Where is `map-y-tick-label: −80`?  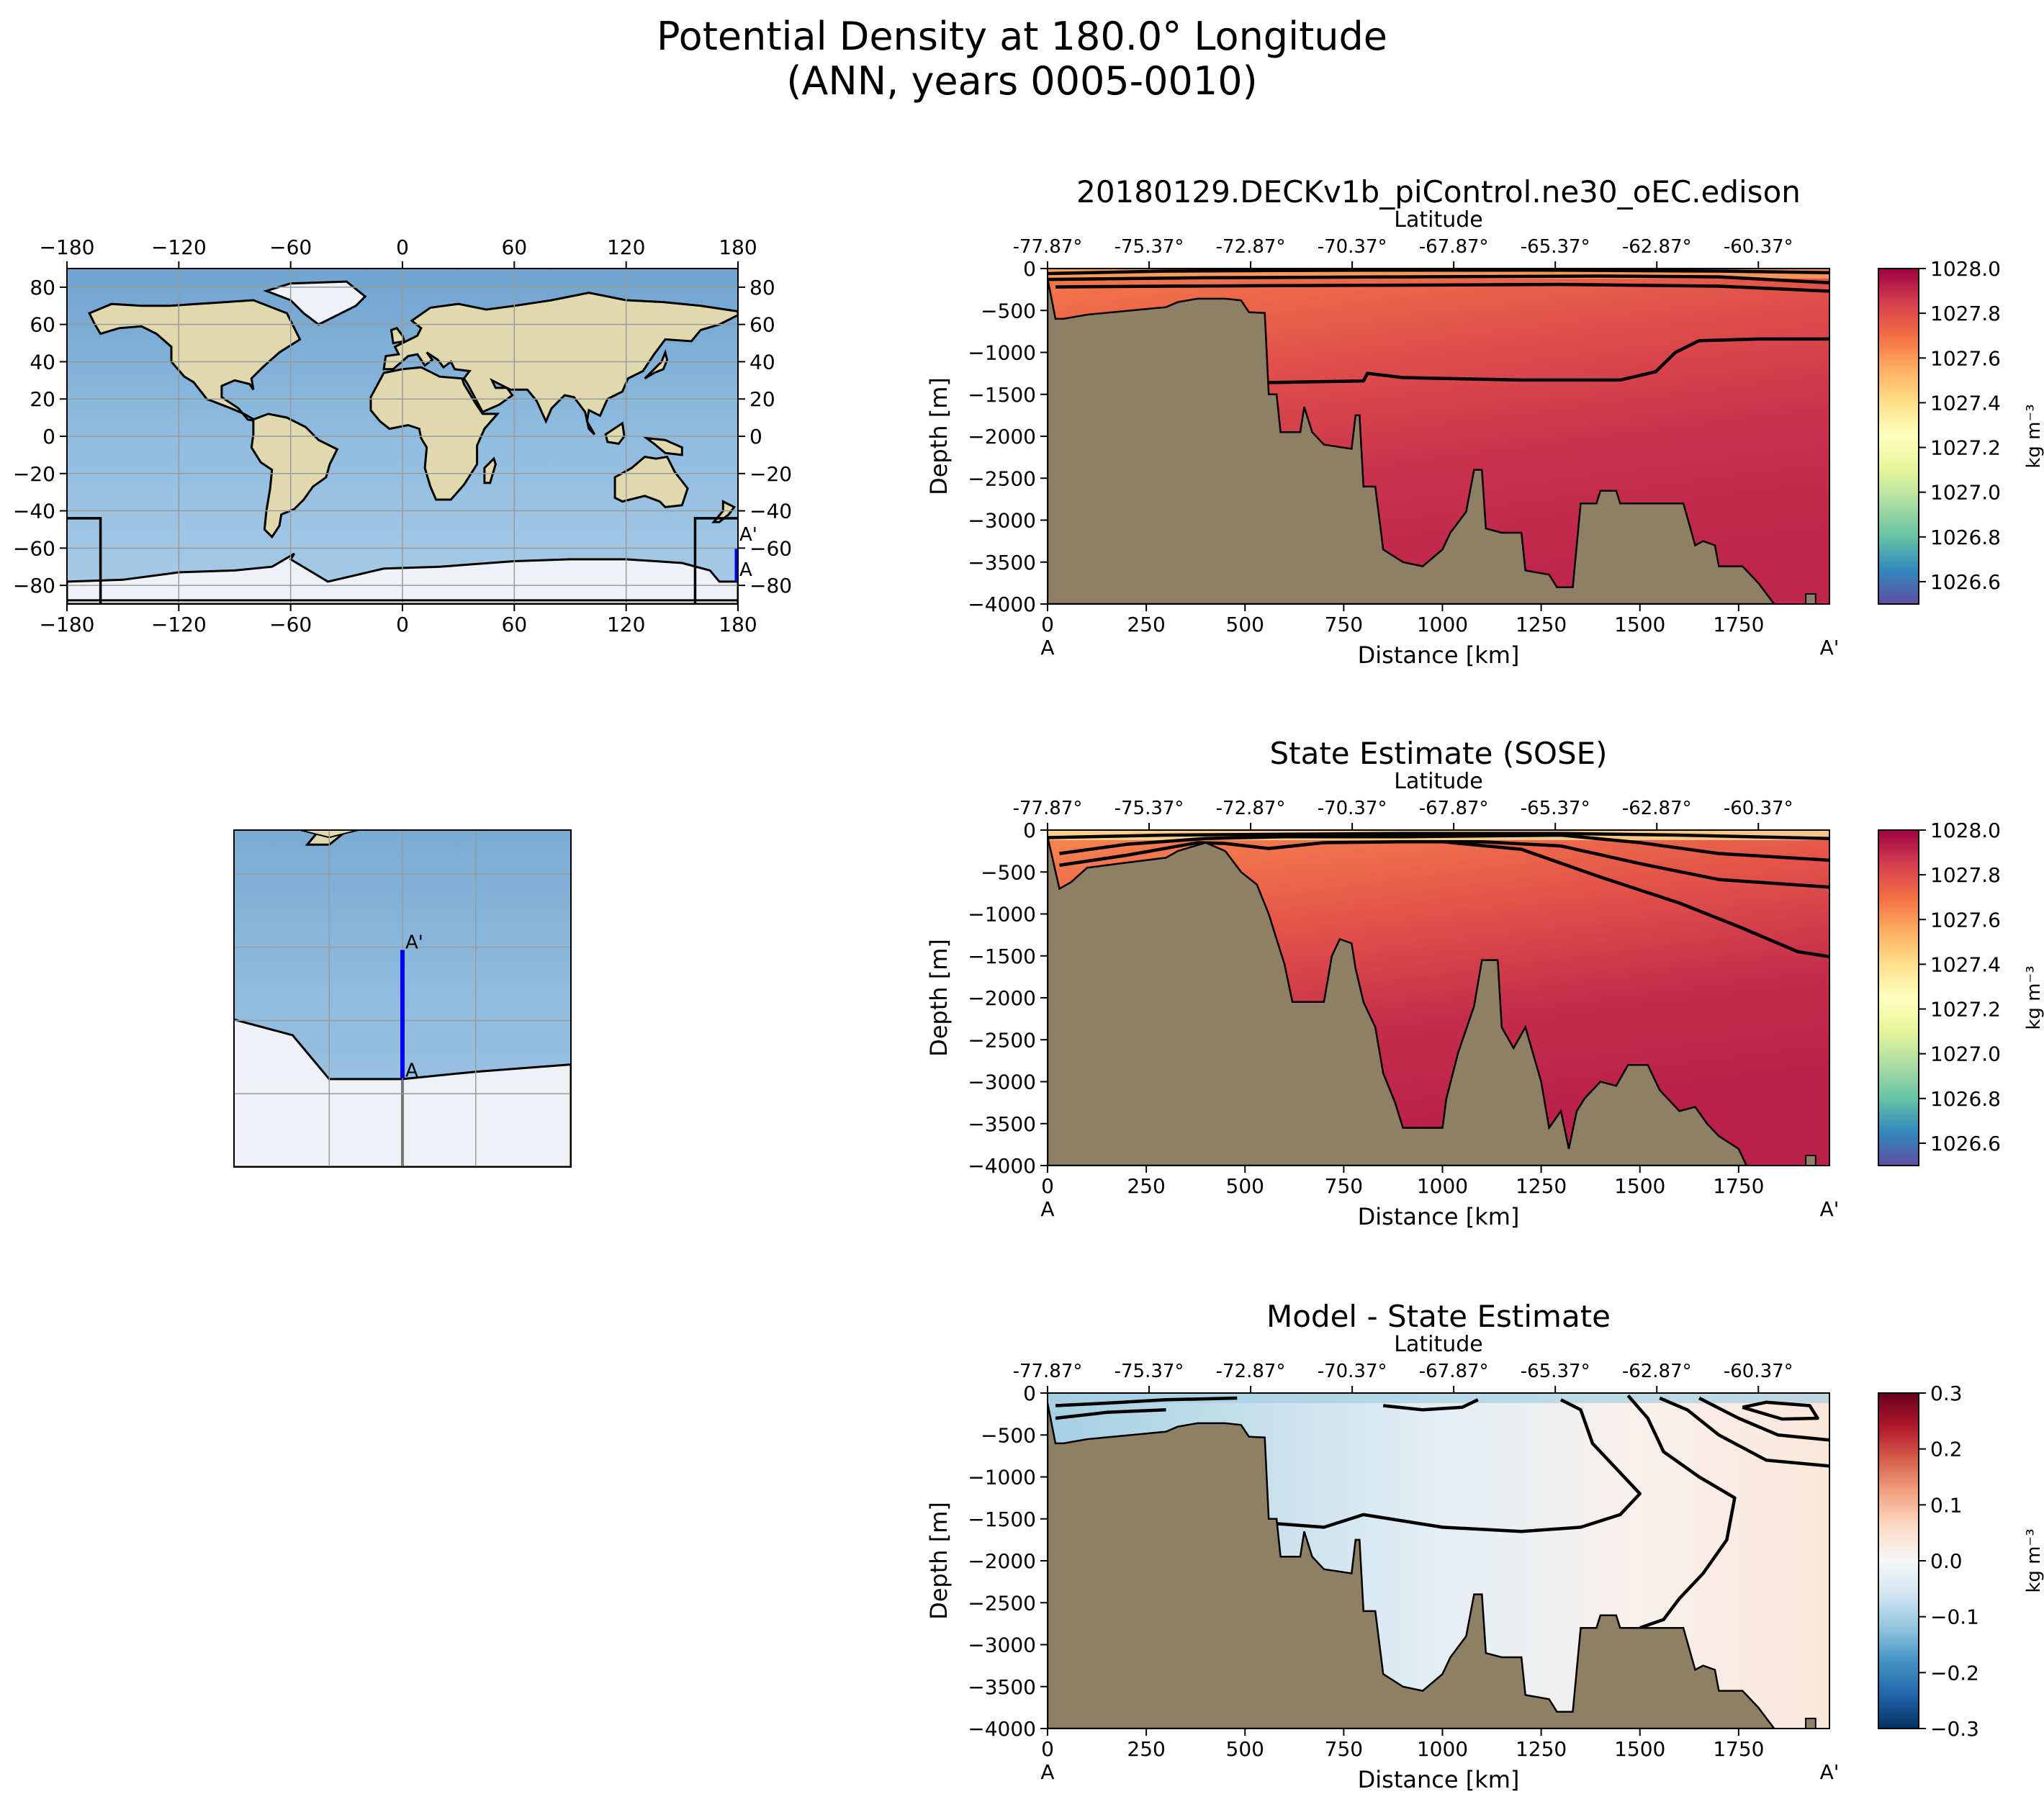 map-y-tick-label: −80 is located at coordinates (34, 586).